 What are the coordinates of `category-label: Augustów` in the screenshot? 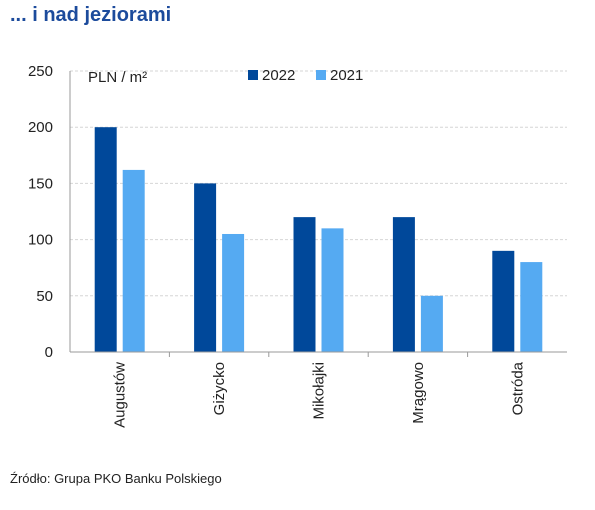 It's located at (120, 395).